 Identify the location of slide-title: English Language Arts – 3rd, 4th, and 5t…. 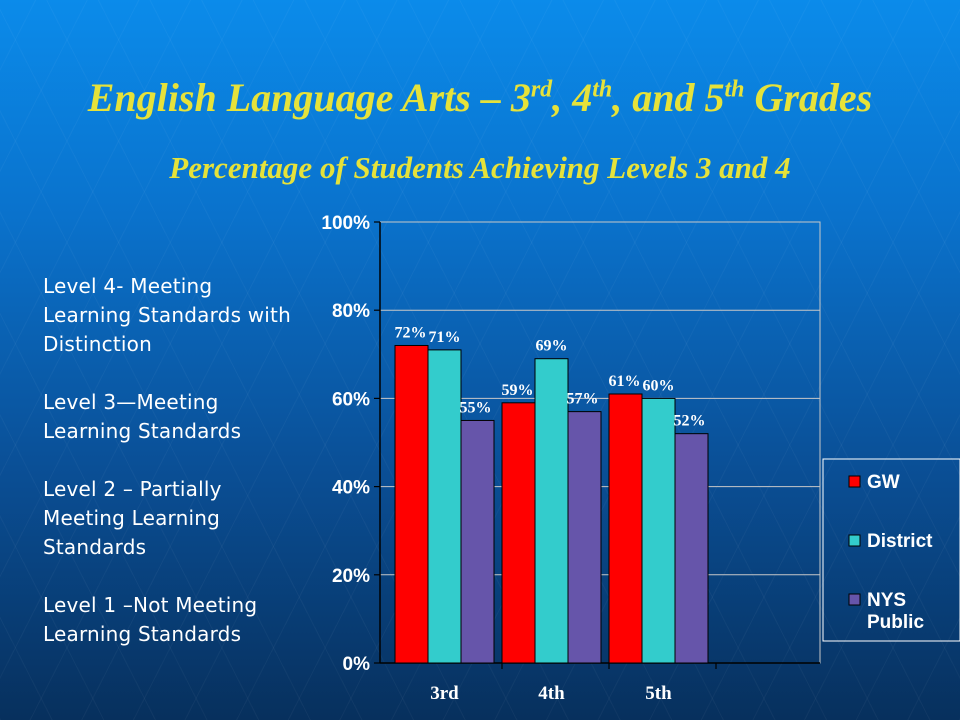
(480, 97).